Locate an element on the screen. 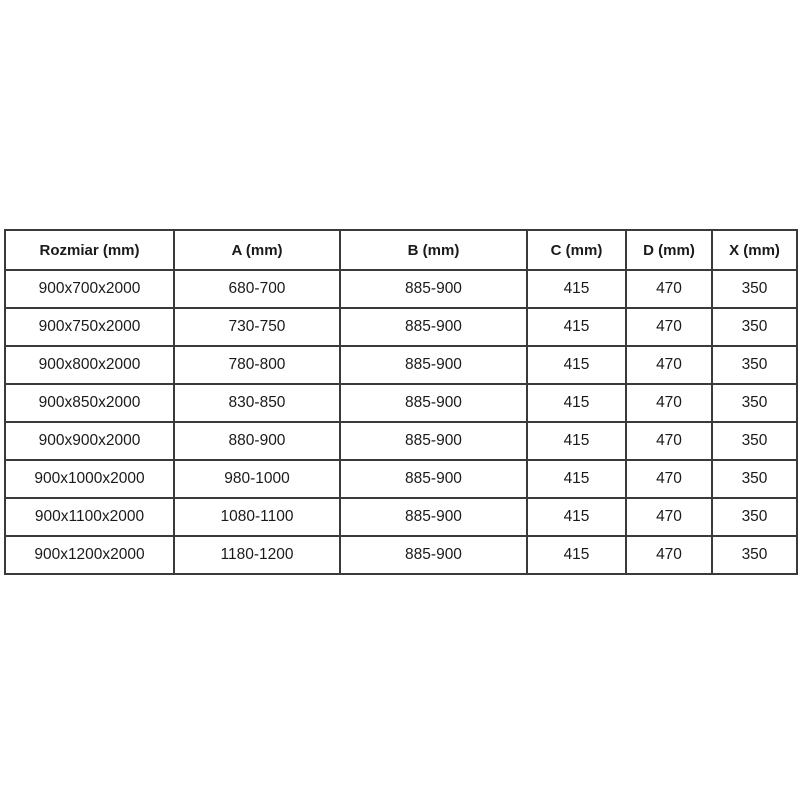 This screenshot has height=800, width=800. table-cell-a: 1080-1100 is located at coordinates (257, 517).